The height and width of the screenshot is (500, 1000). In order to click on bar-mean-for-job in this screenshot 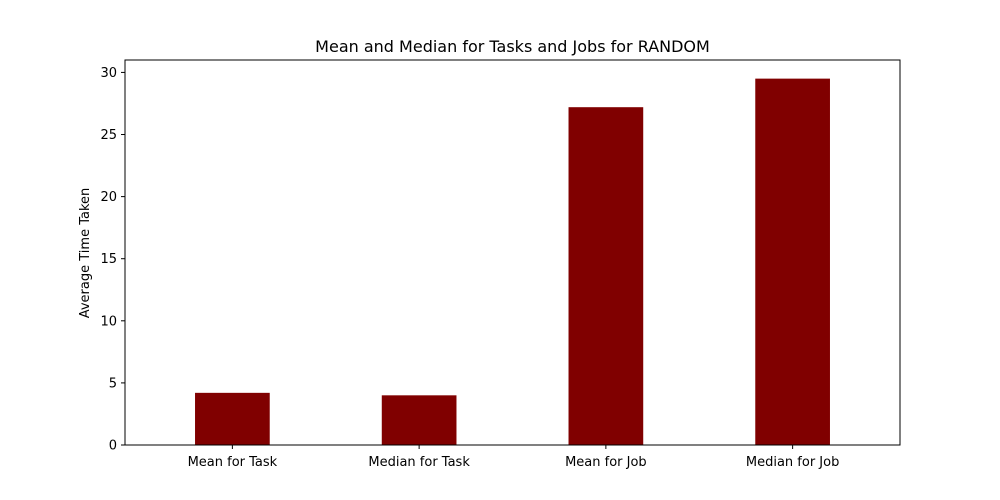, I will do `click(606, 276)`.